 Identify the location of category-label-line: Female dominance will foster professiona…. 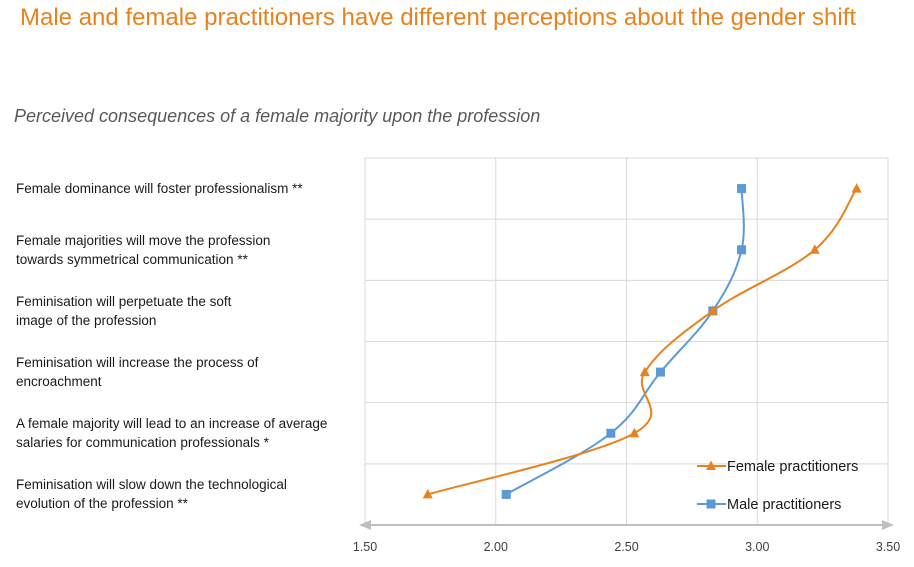
(159, 189).